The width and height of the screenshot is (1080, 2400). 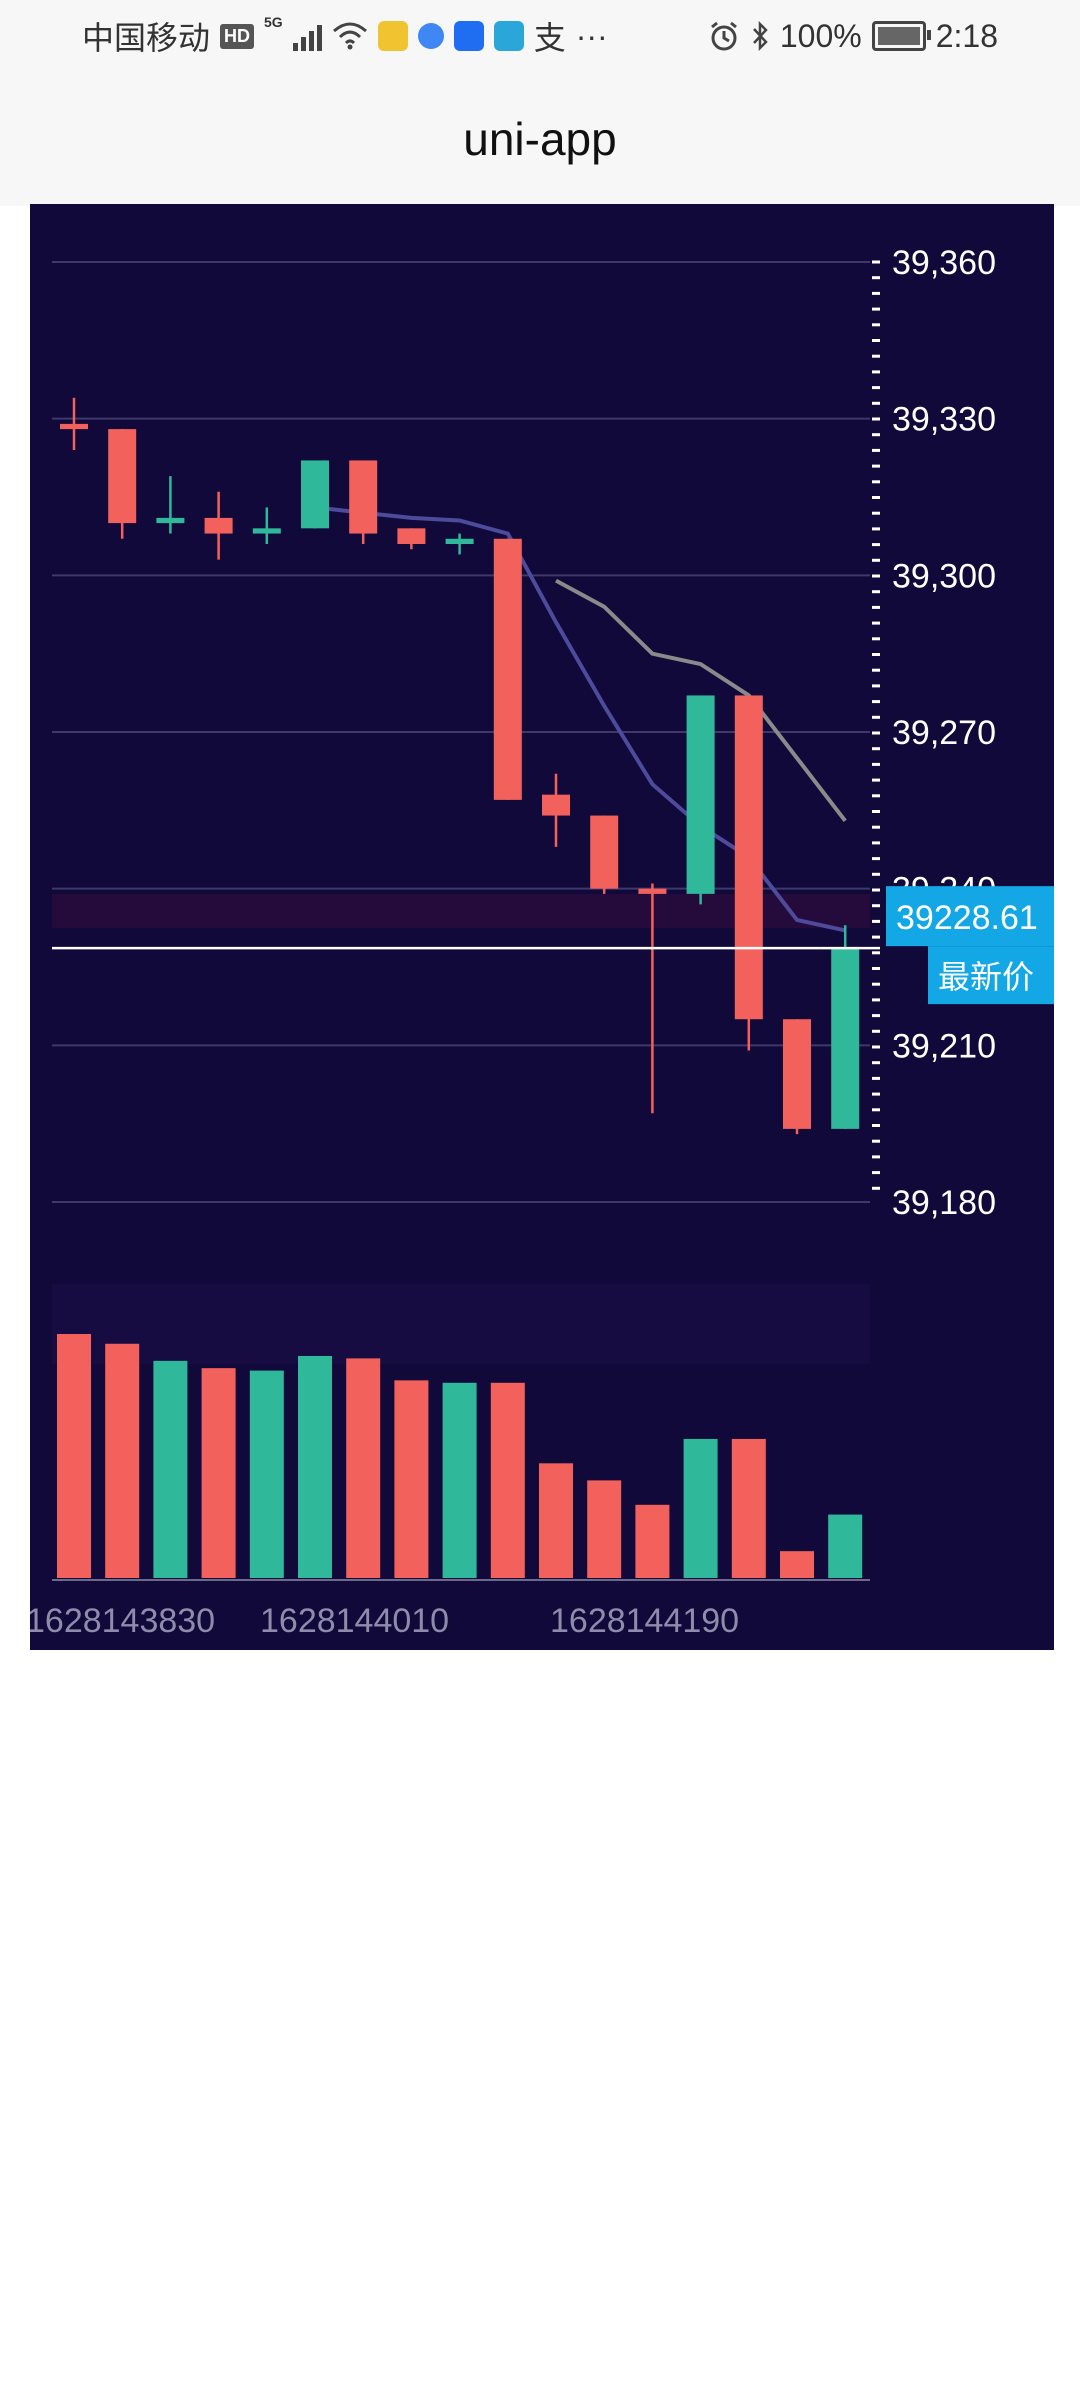 I want to click on y-tick-label: 39,180, so click(x=944, y=1203).